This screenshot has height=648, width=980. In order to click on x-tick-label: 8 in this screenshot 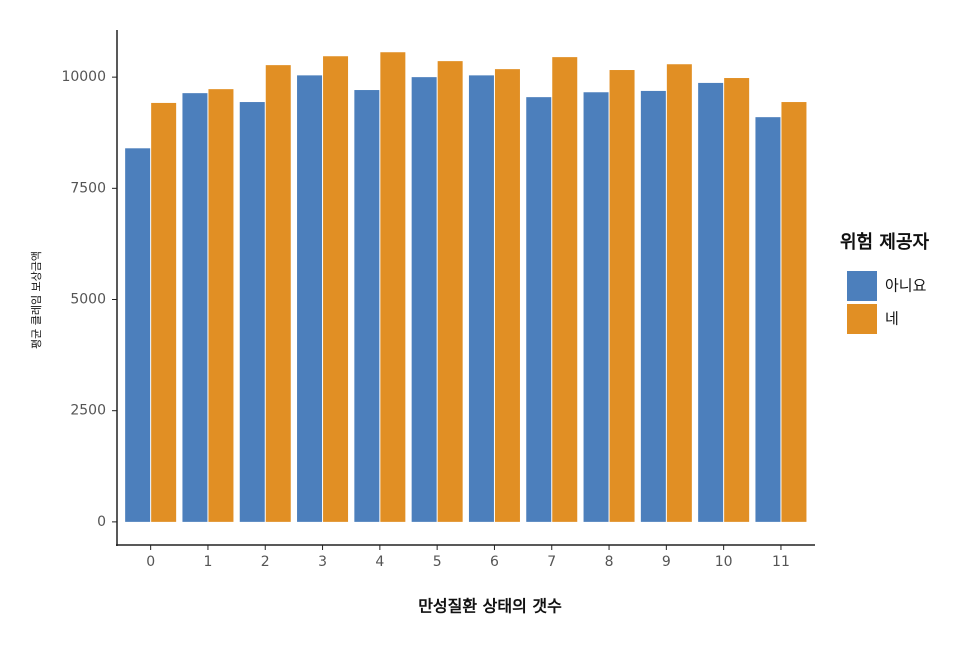, I will do `click(609, 562)`.